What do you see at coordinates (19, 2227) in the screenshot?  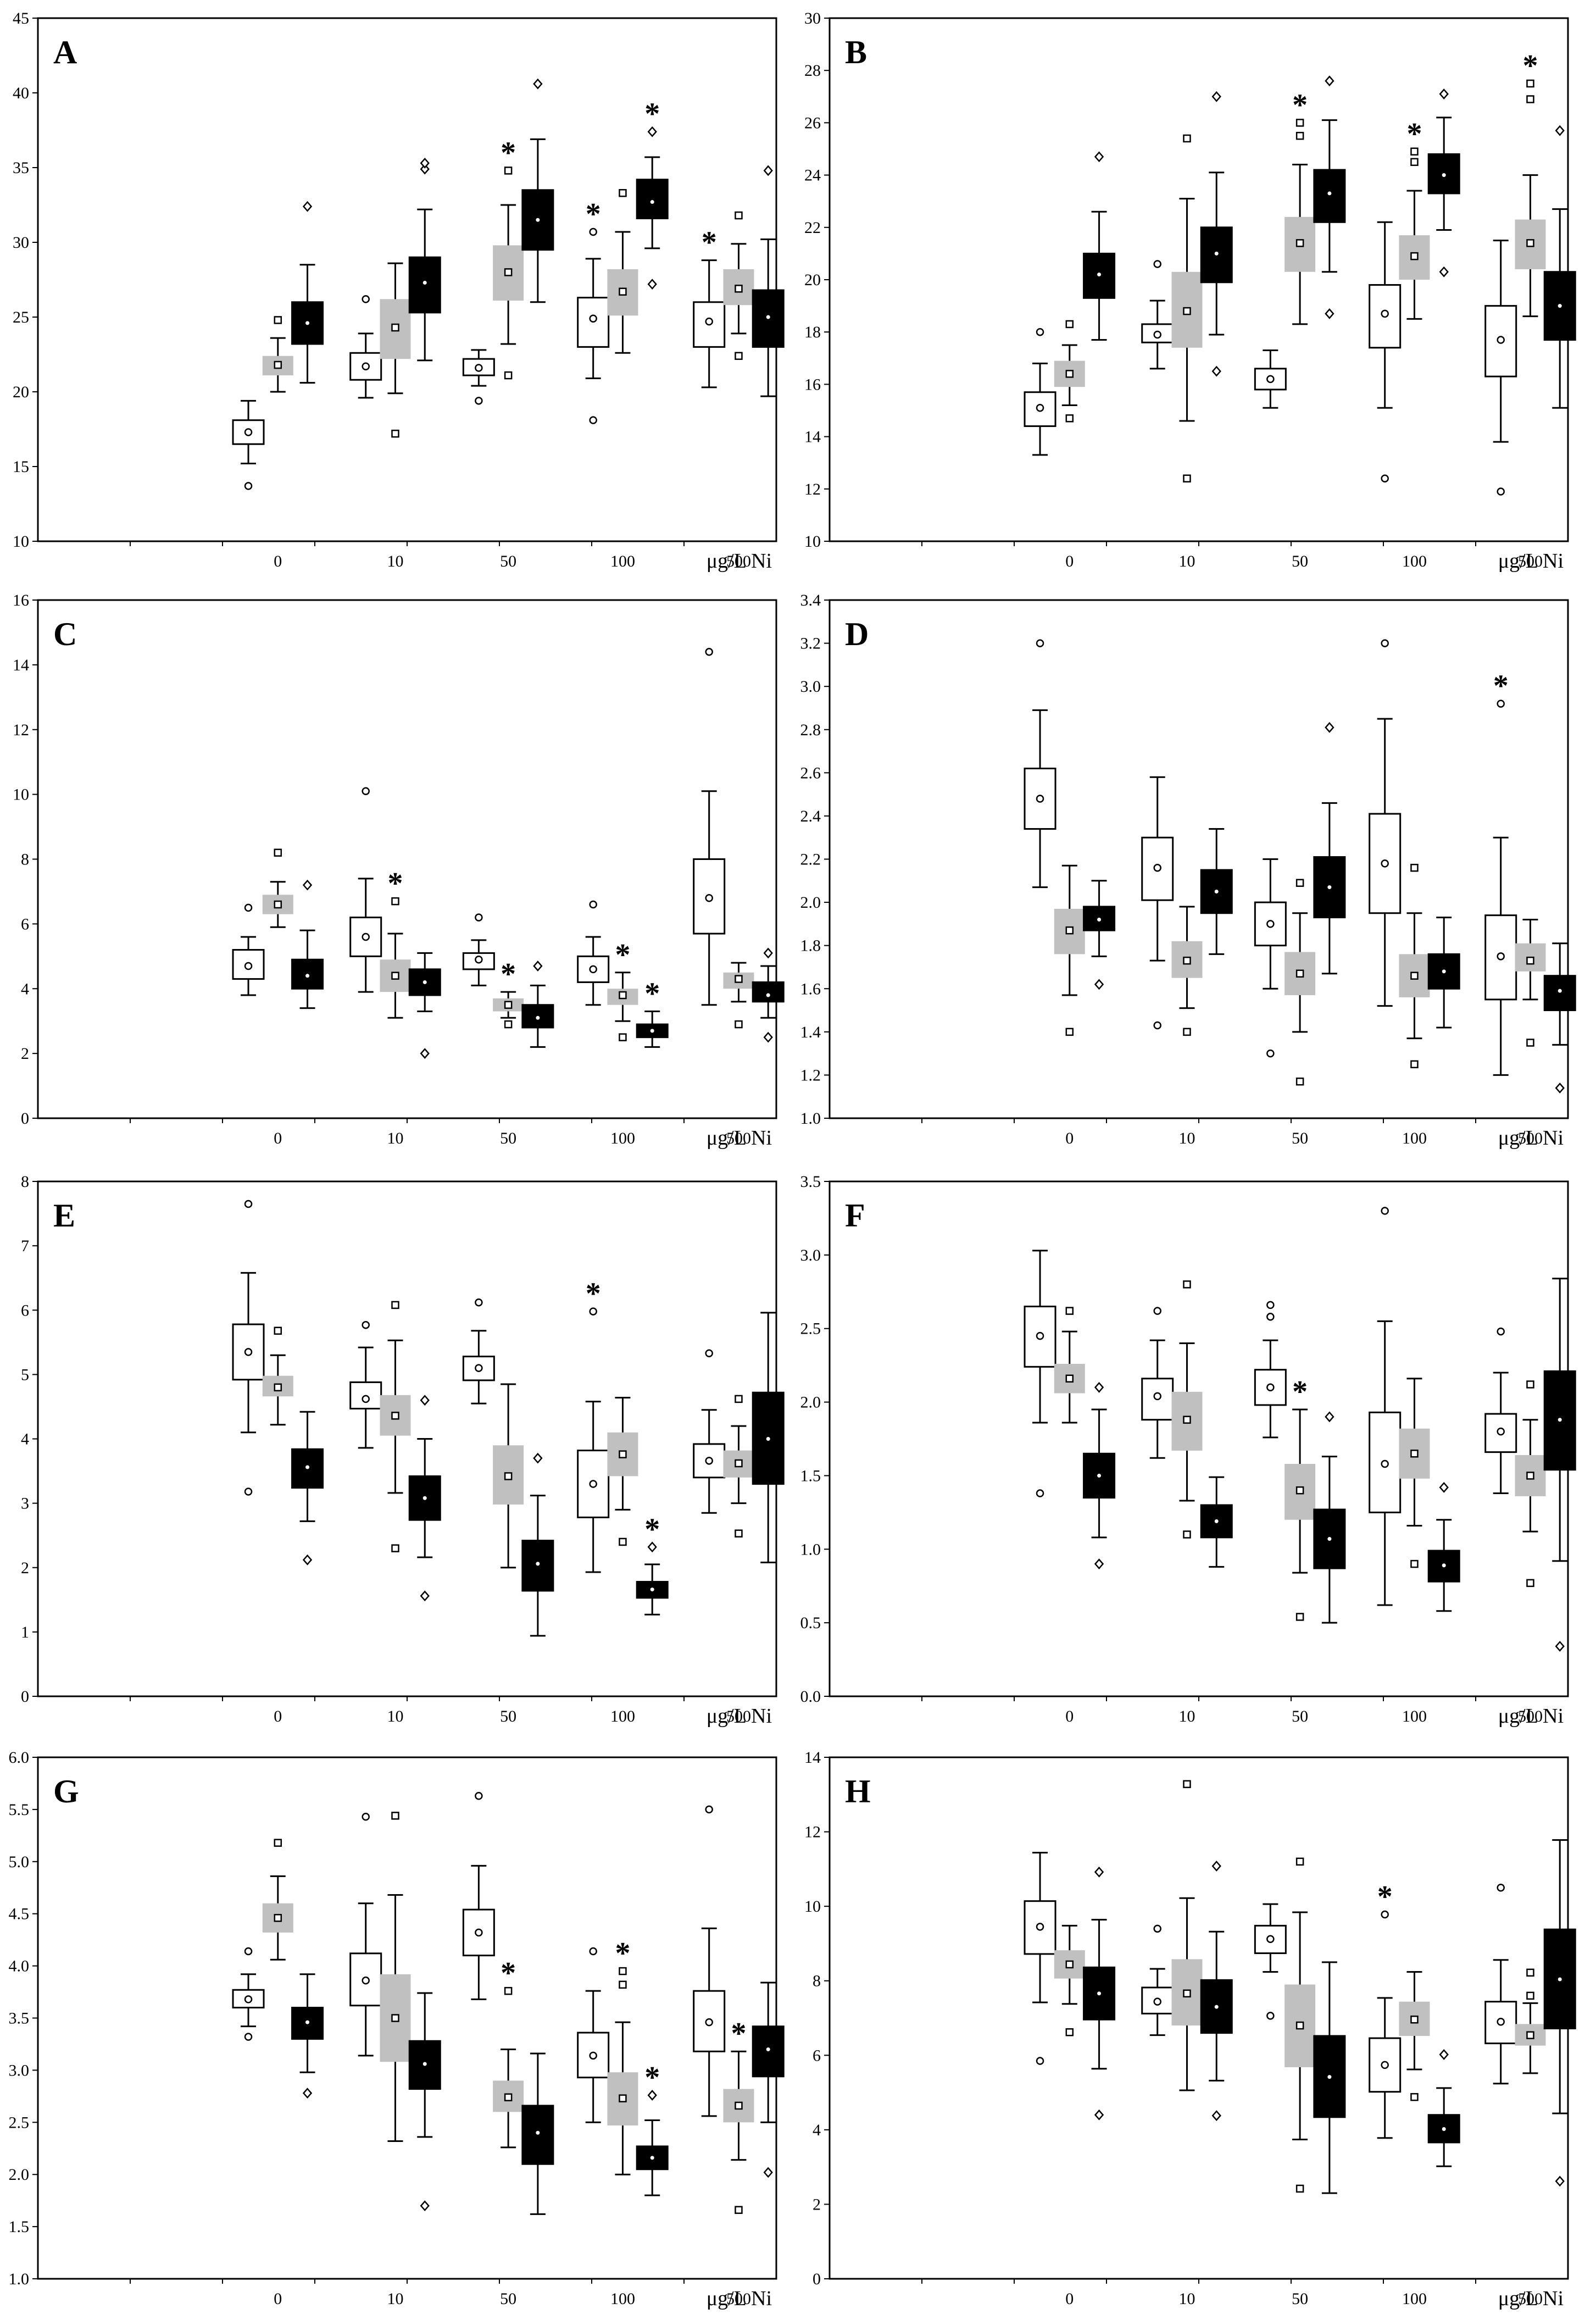 I see `y-tick-label: 1.5` at bounding box center [19, 2227].